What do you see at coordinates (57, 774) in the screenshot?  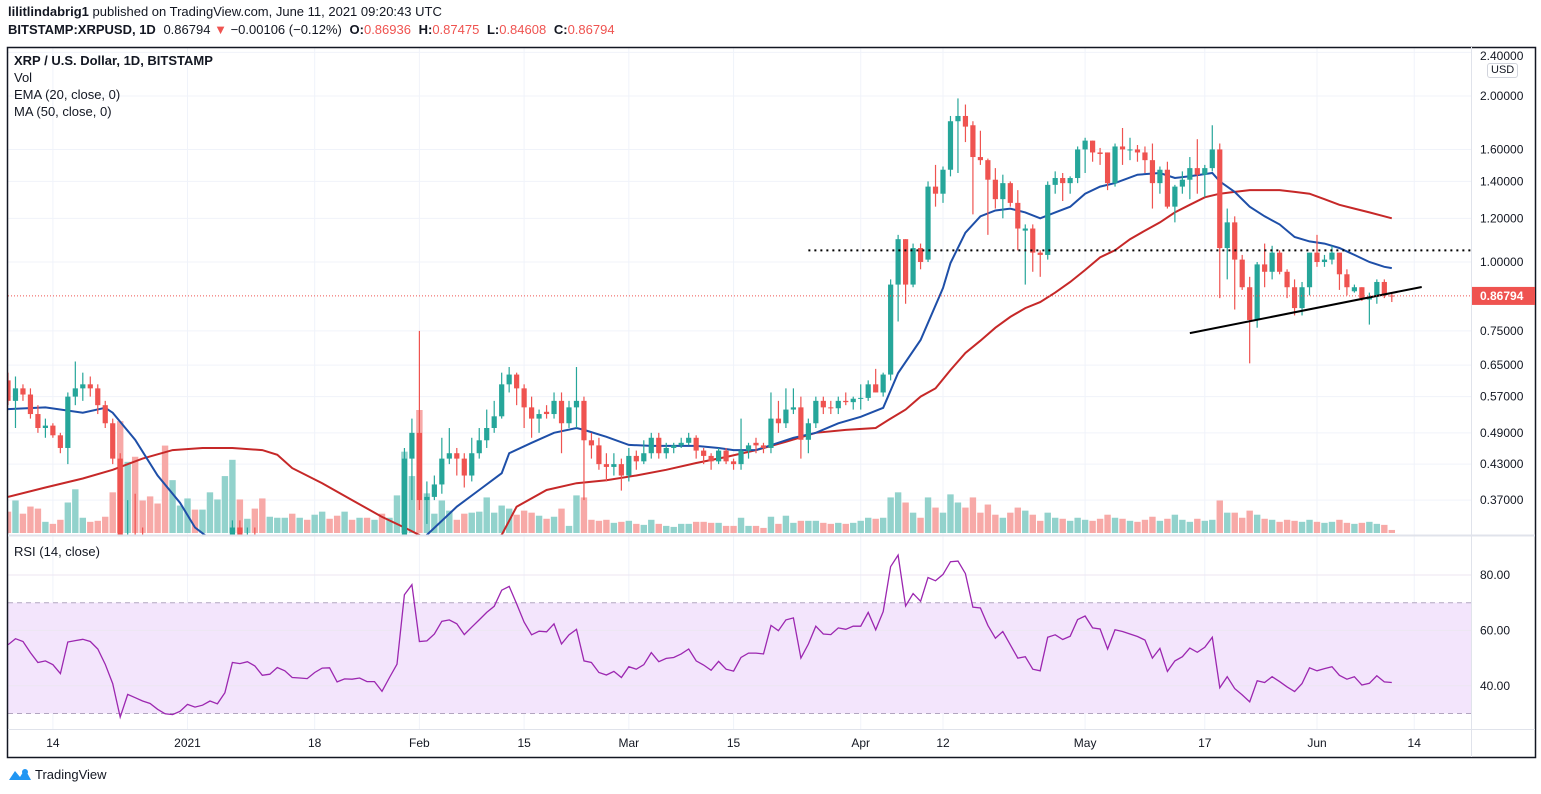 I see `footer-brand: TradingView` at bounding box center [57, 774].